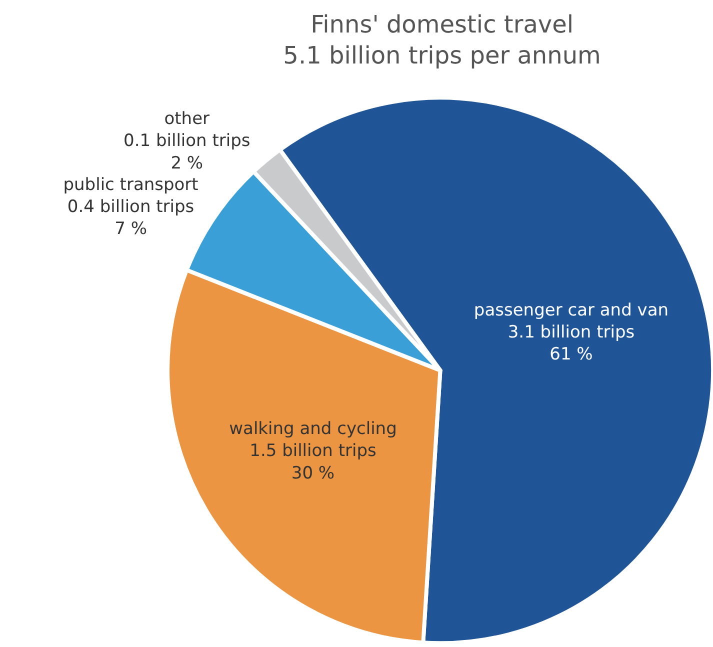  What do you see at coordinates (130, 218) in the screenshot?
I see `data-label: 0.4 billion trips 7 %` at bounding box center [130, 218].